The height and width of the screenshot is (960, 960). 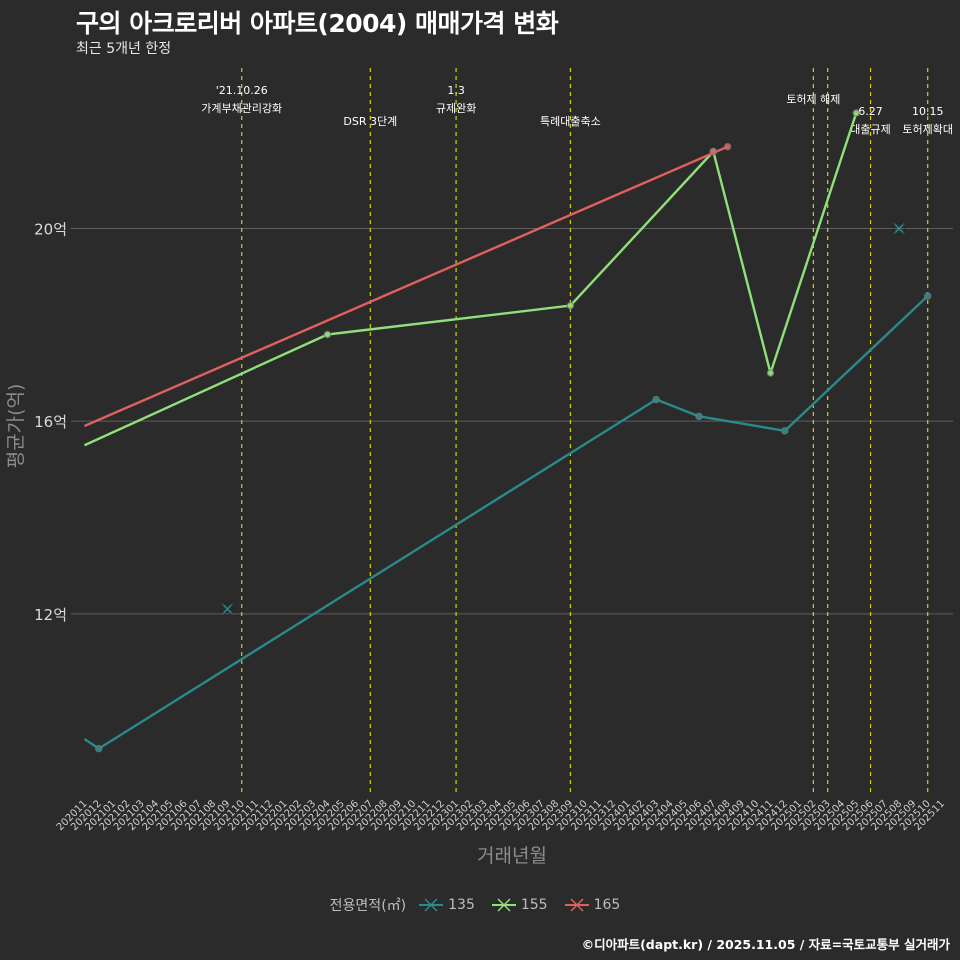 I want to click on chart-subtitle: 최근 5개년 한정, so click(x=124, y=49).